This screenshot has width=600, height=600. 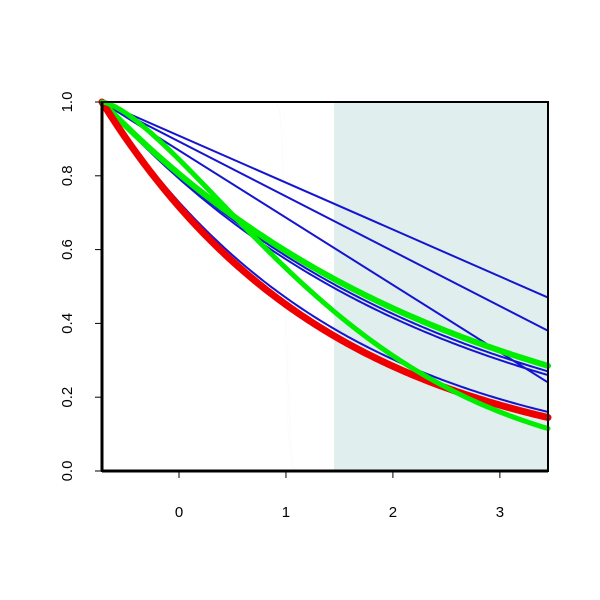 I want to click on y-tick-label-4: 0.8, so click(x=67, y=175).